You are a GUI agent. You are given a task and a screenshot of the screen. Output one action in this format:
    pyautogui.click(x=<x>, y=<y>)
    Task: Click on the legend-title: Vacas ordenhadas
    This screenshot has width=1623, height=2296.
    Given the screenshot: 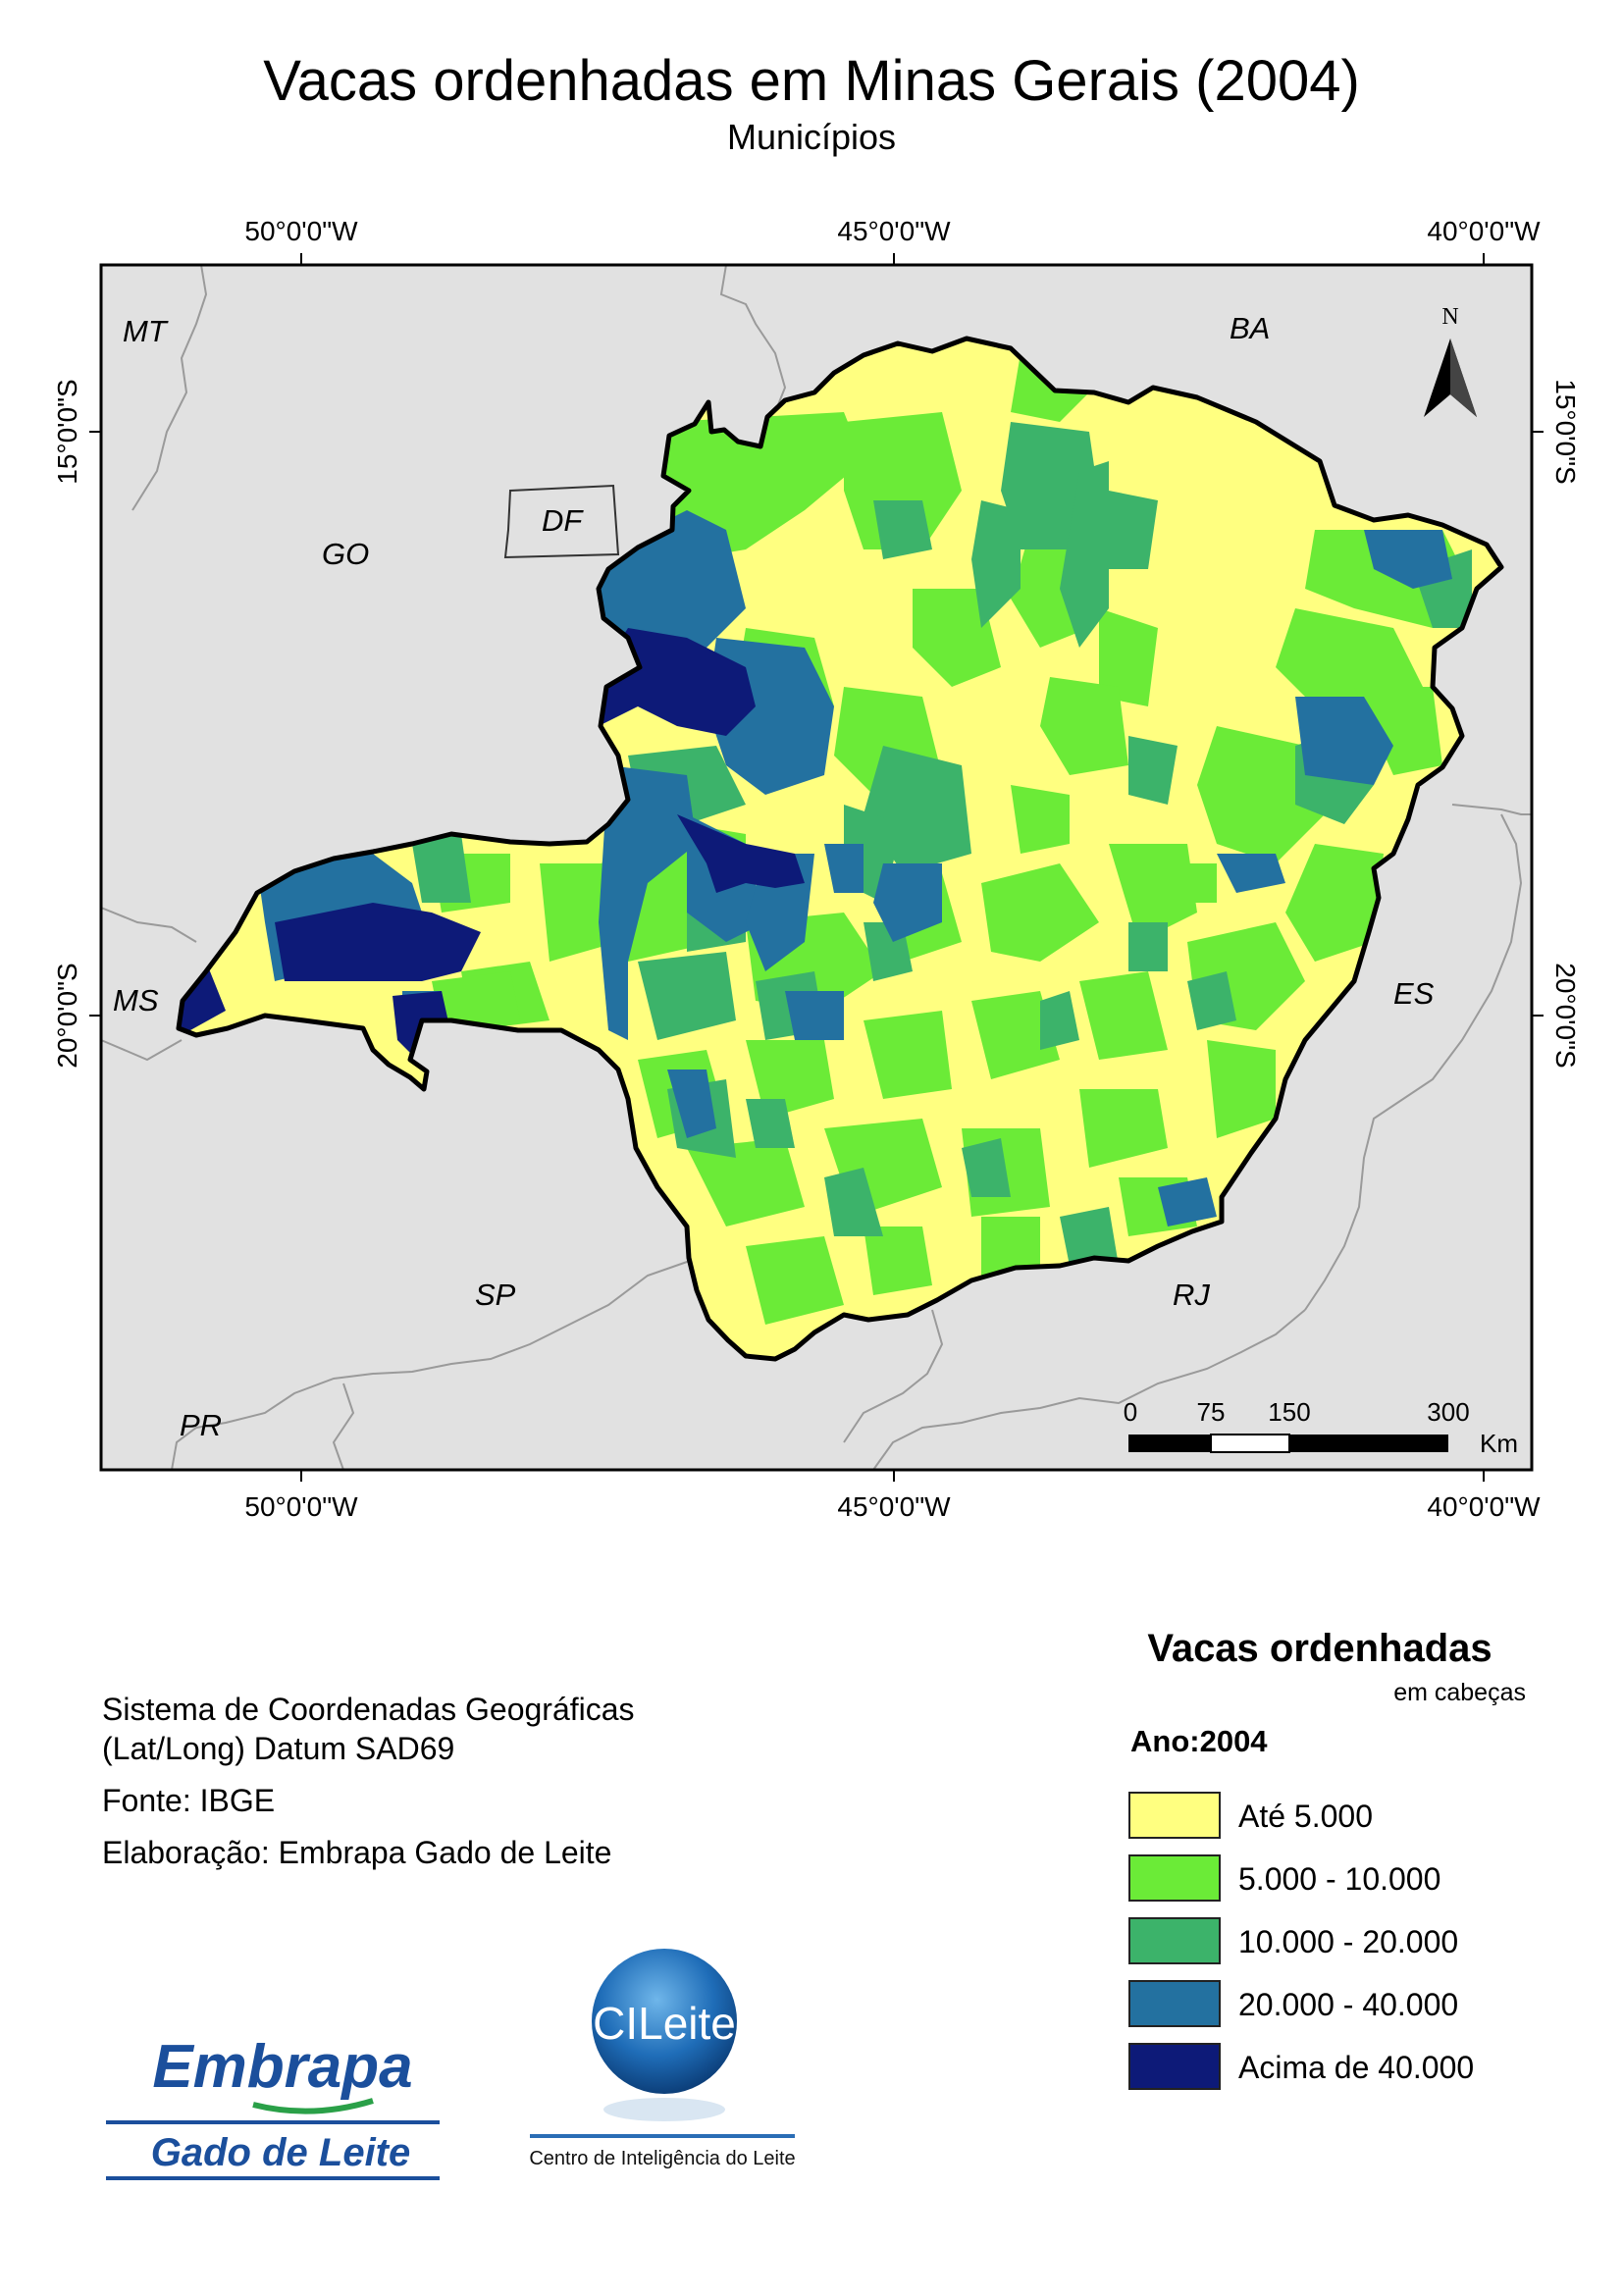 What is the action you would take?
    pyautogui.click(x=1319, y=1648)
    